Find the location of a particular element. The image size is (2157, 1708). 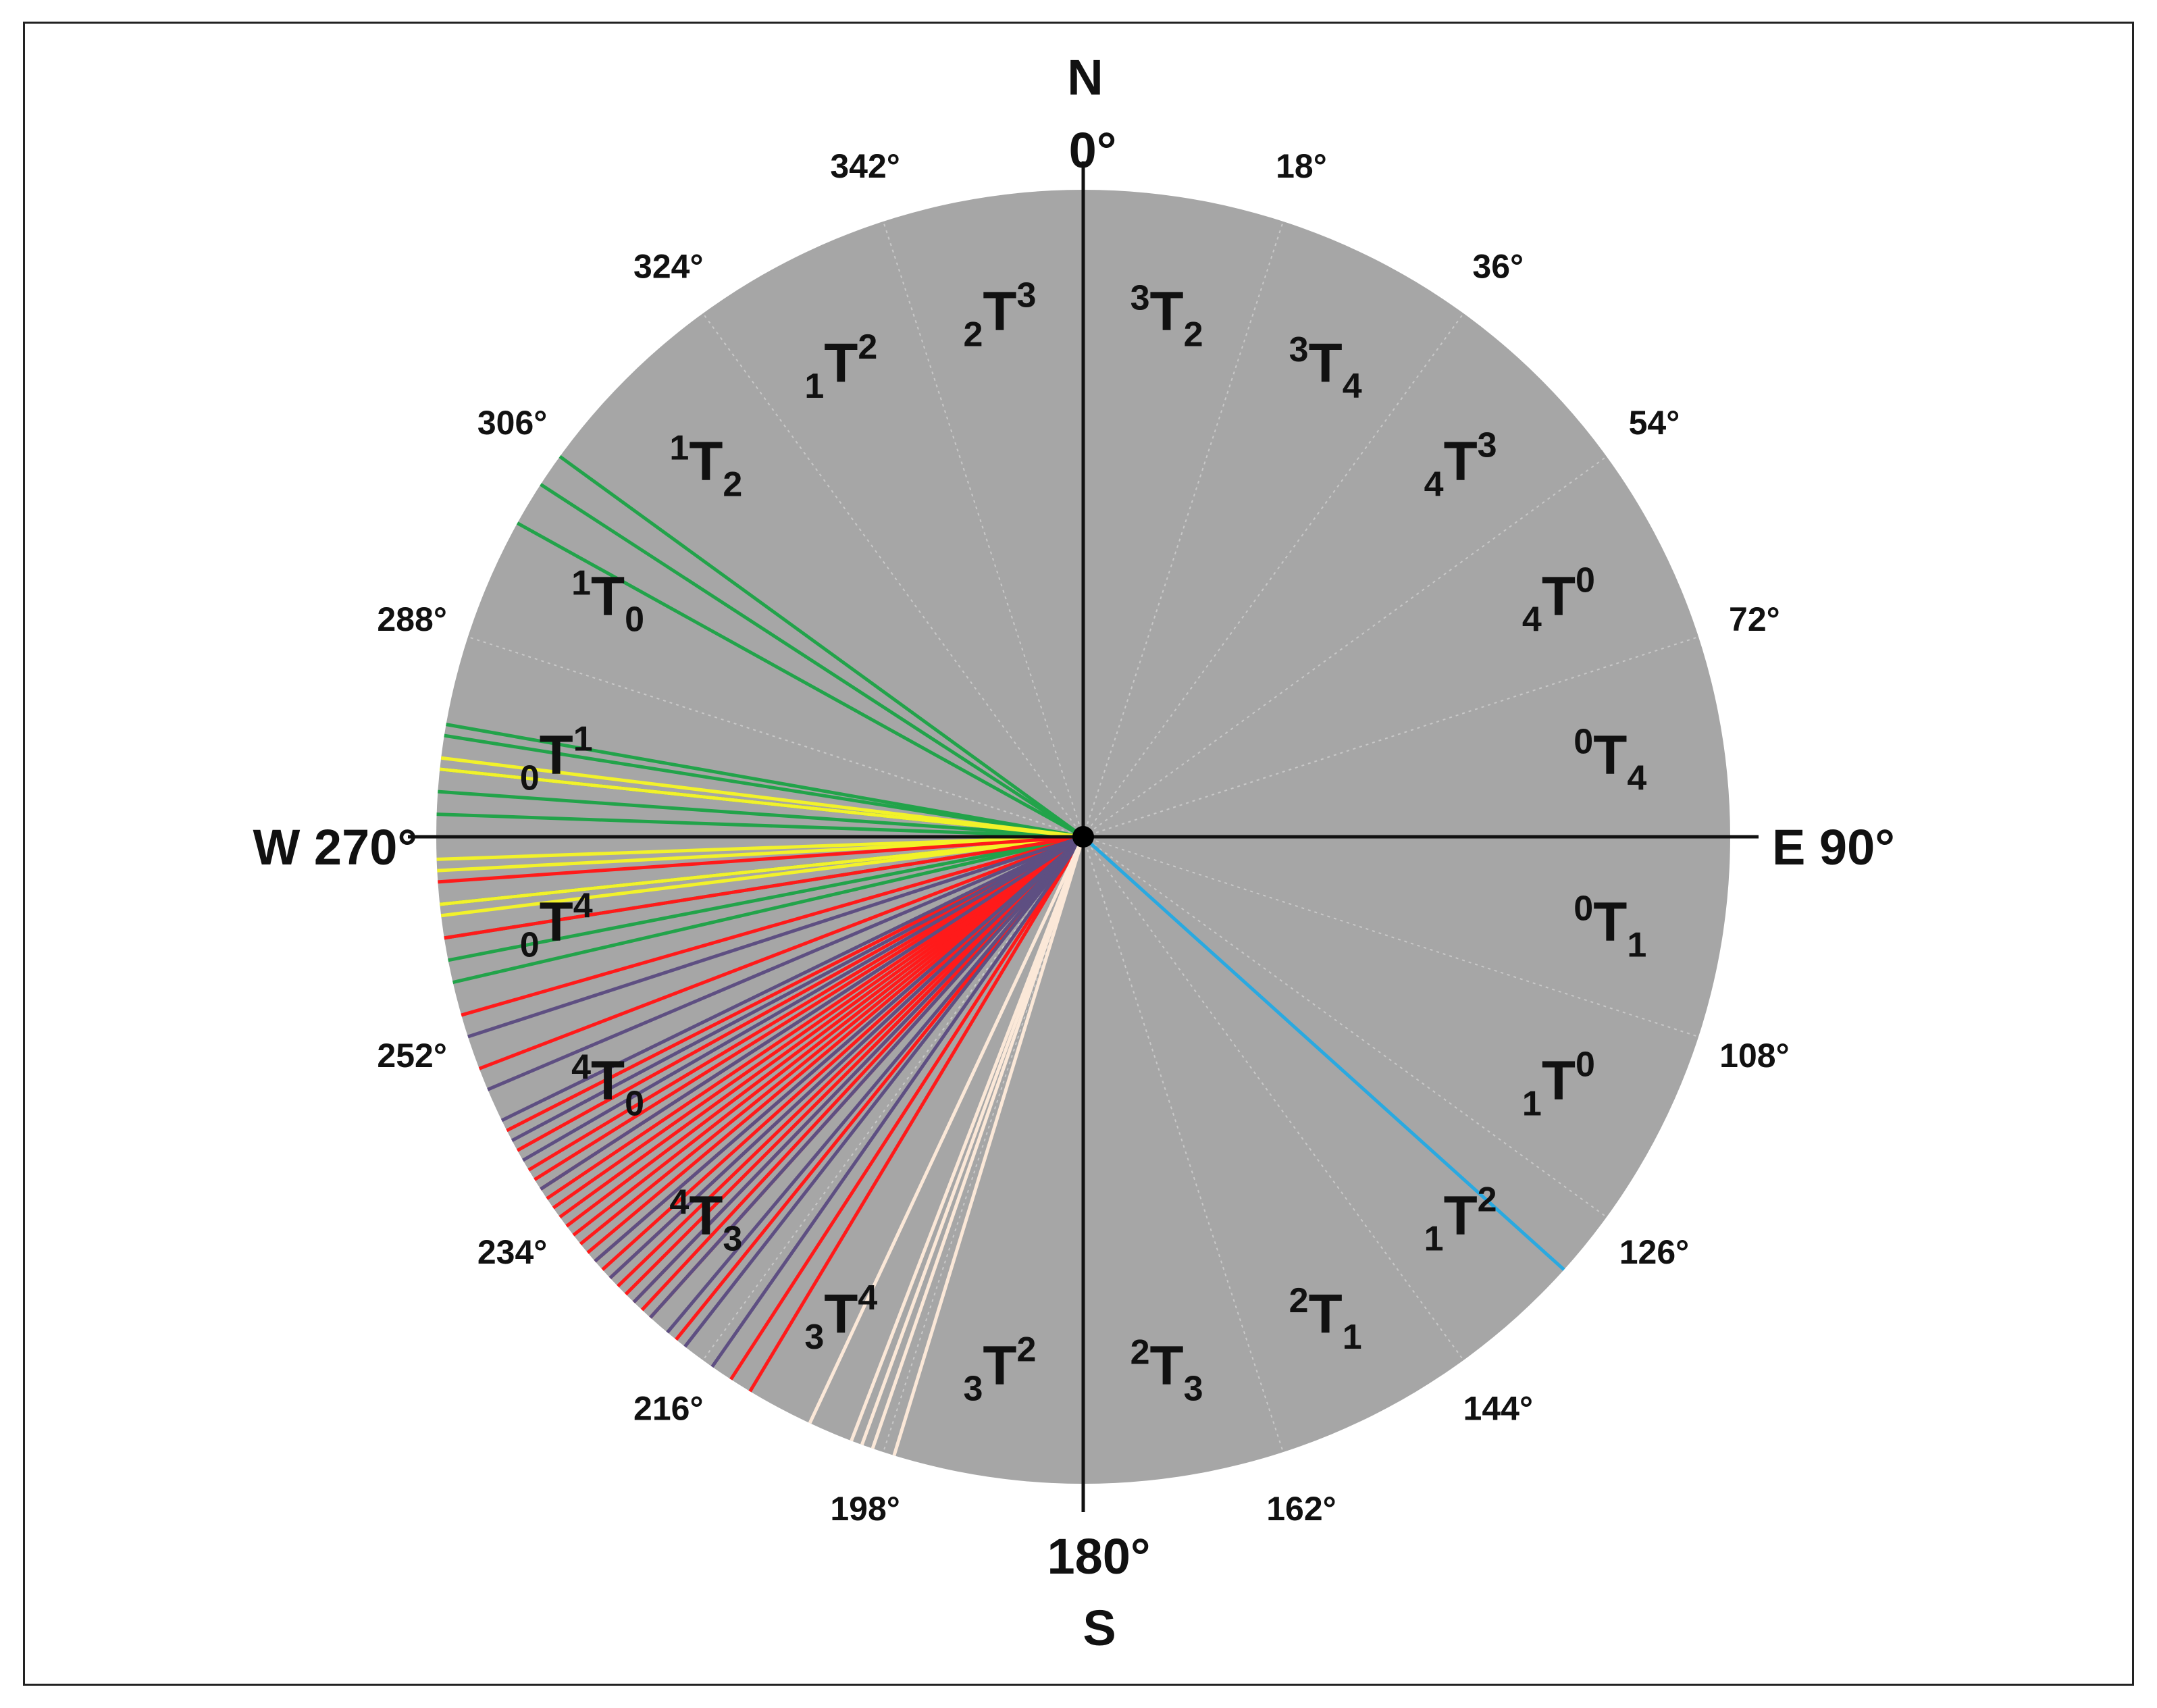

sector-label: 2T1 is located at coordinates (1325, 1319).